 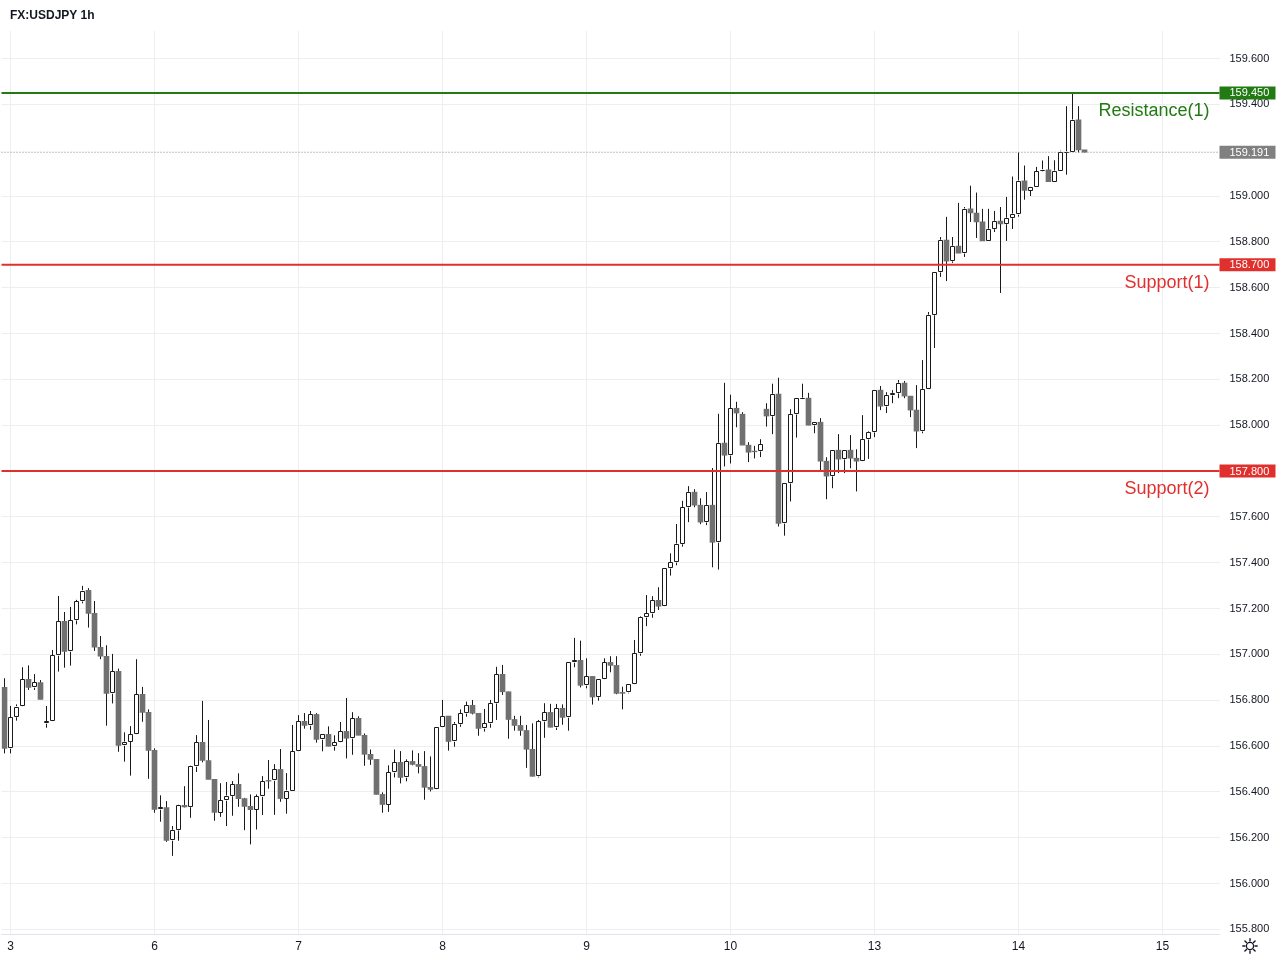 What do you see at coordinates (1249, 92) in the screenshot?
I see `text: 159.450` at bounding box center [1249, 92].